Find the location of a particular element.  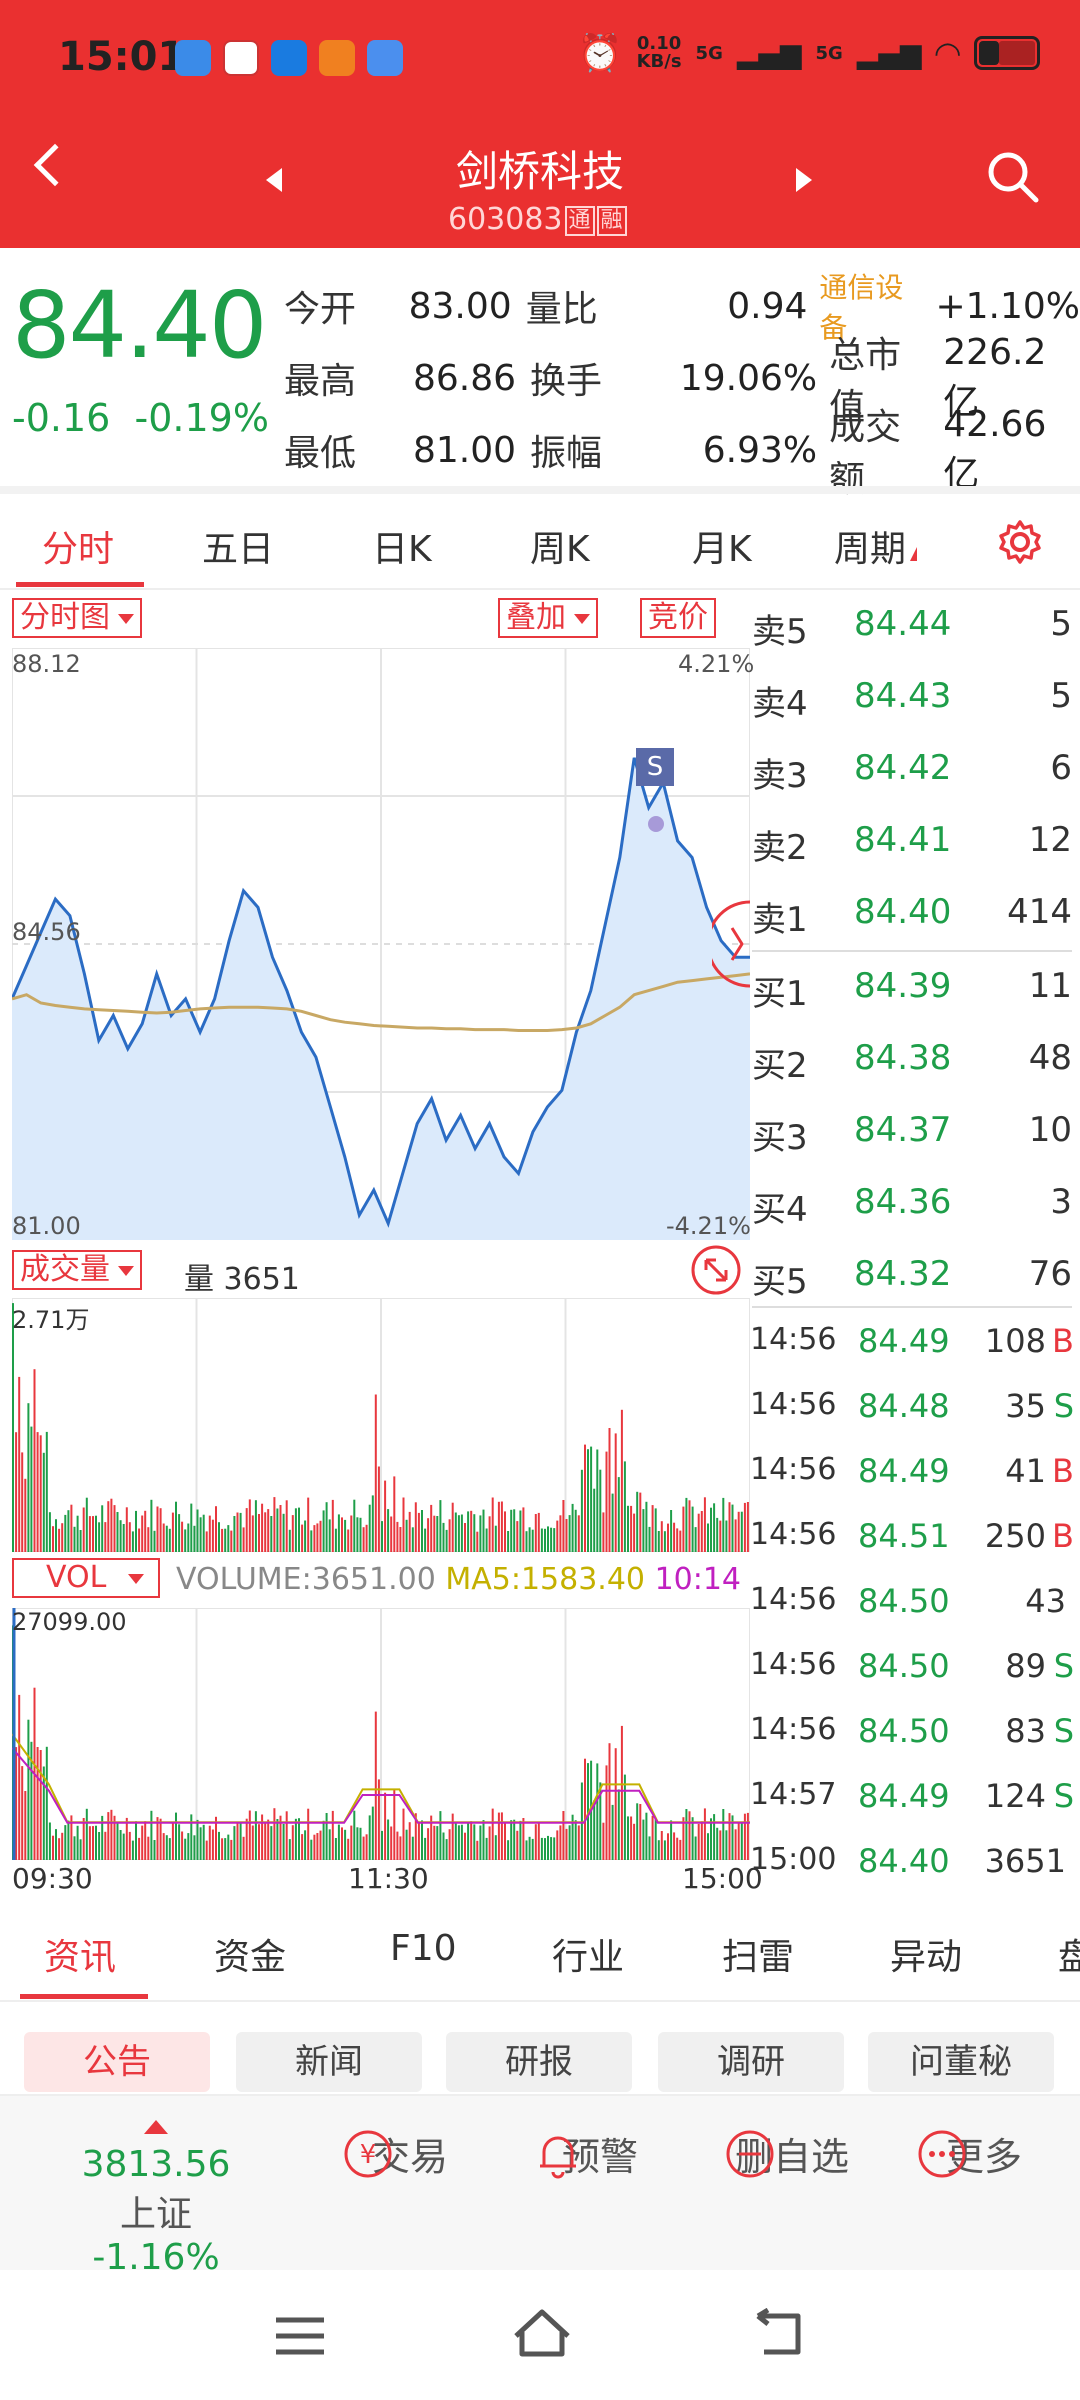

sell-marker: S is located at coordinates (655, 767).